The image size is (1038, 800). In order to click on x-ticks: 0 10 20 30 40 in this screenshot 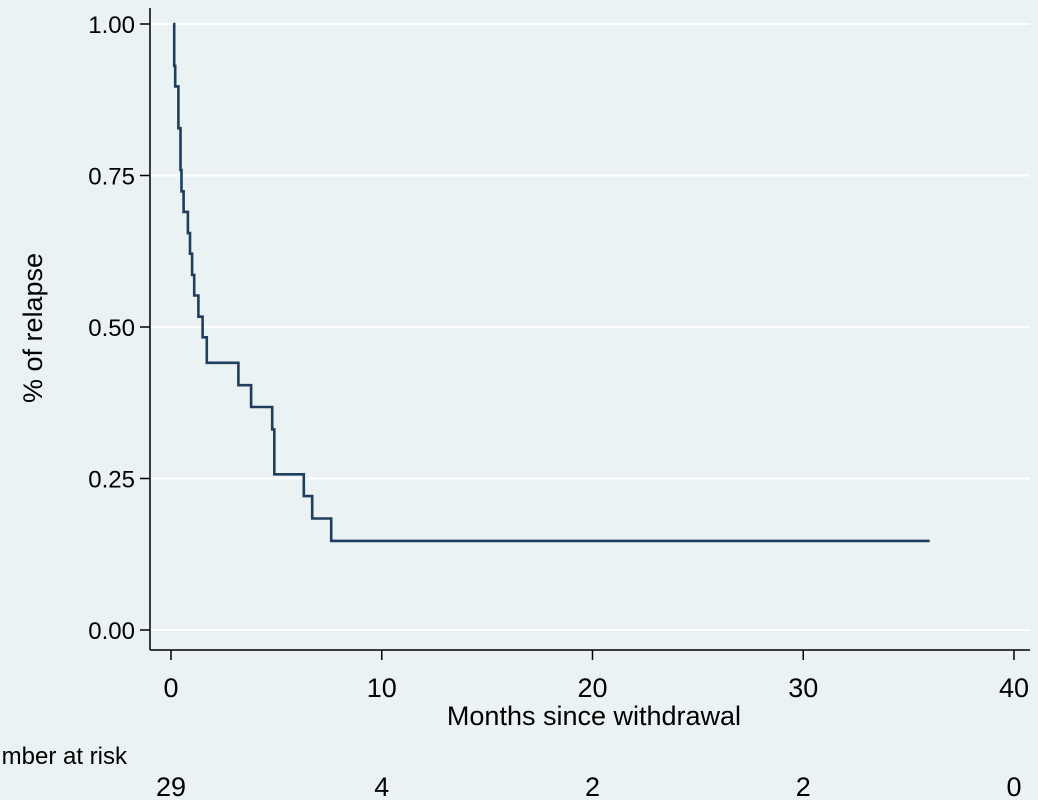, I will do `click(596, 676)`.